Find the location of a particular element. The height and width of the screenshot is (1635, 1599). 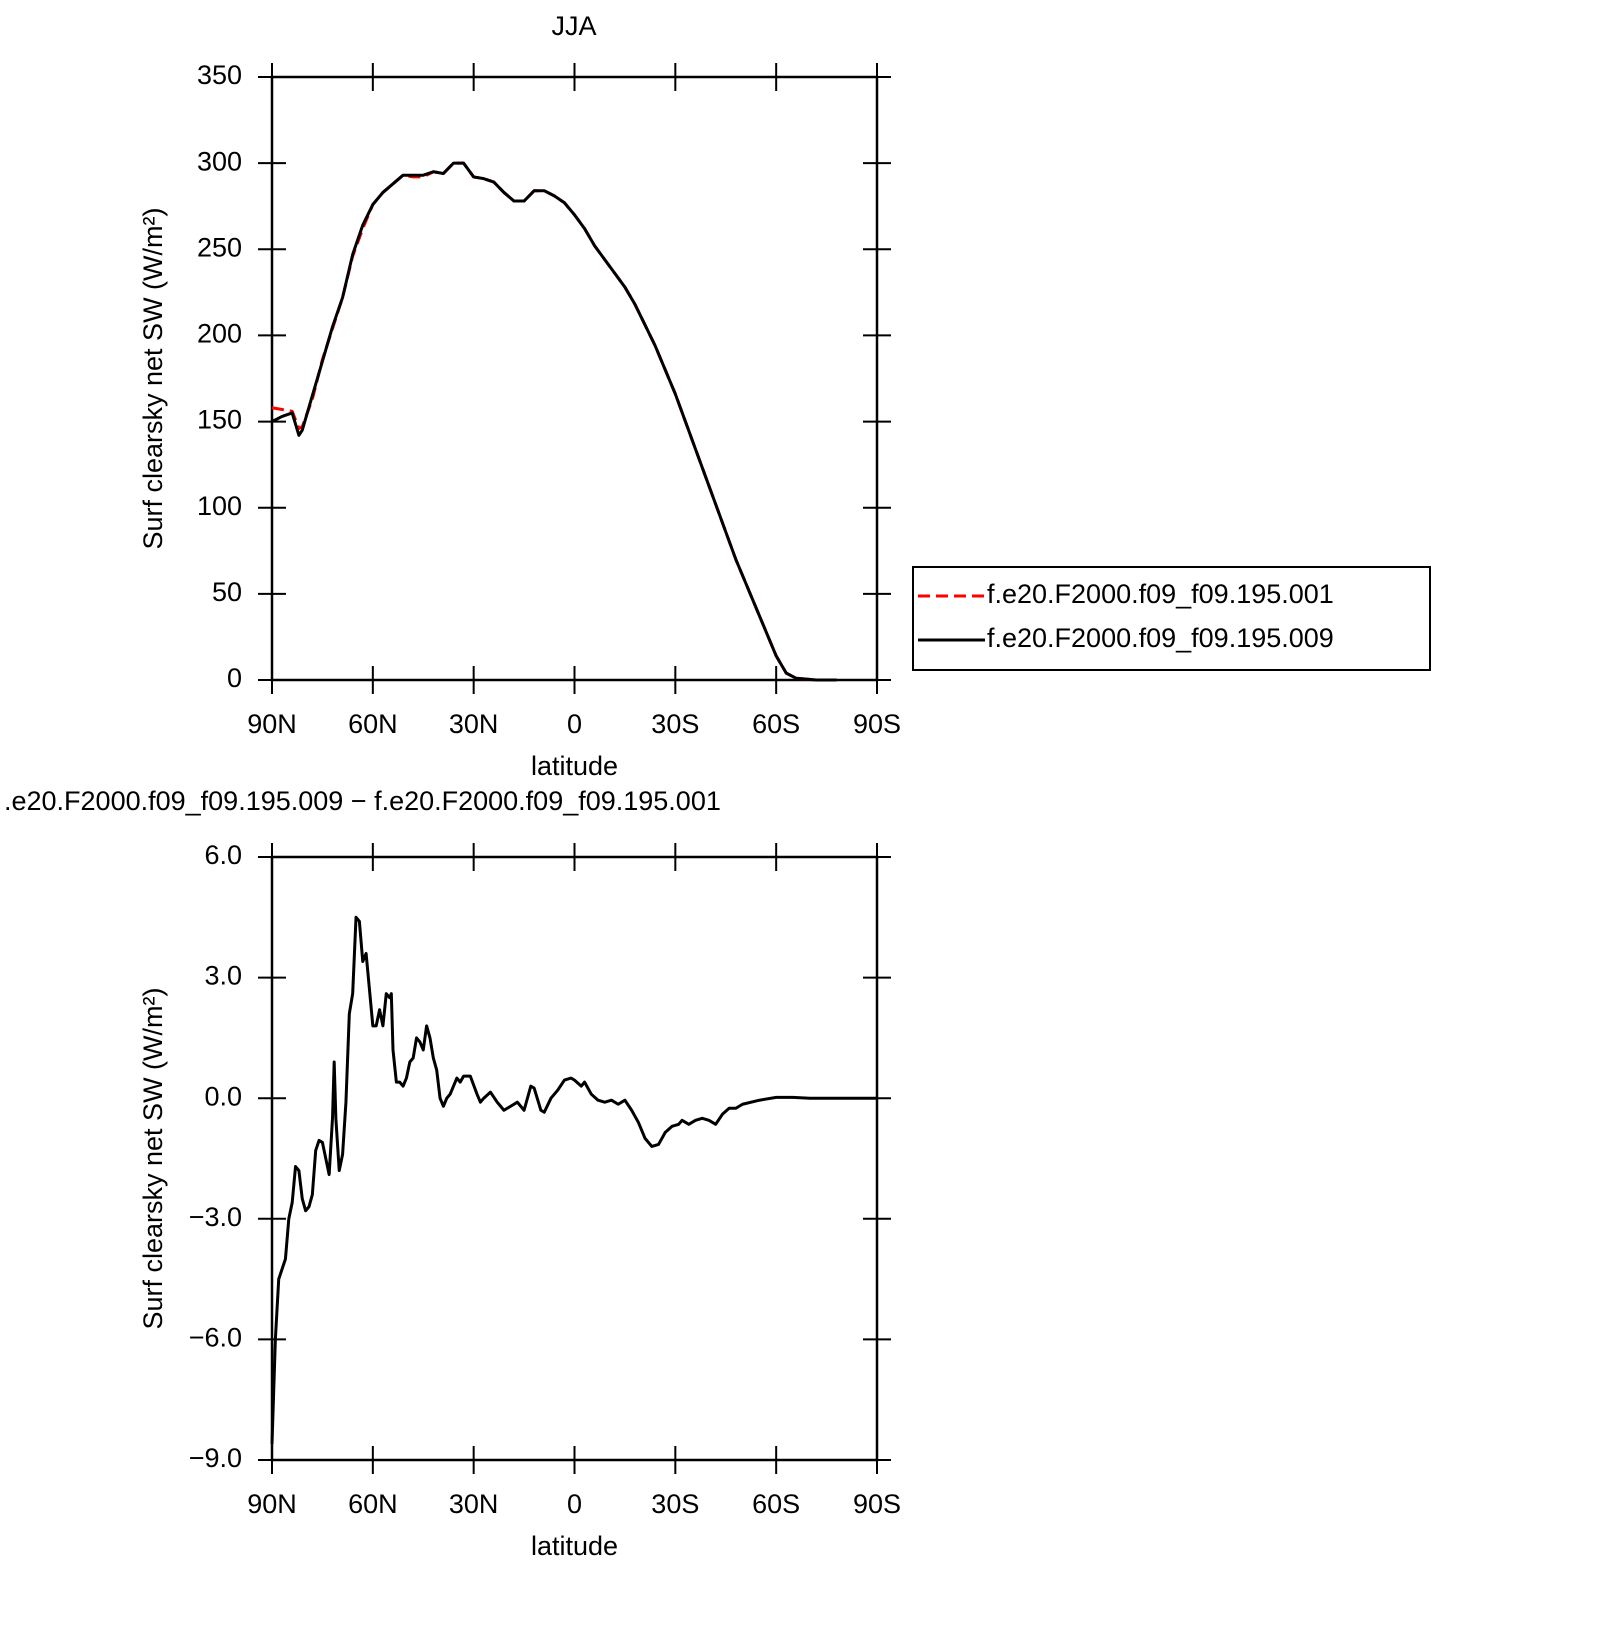

y-tick-label: −3.0 is located at coordinates (215, 1217).